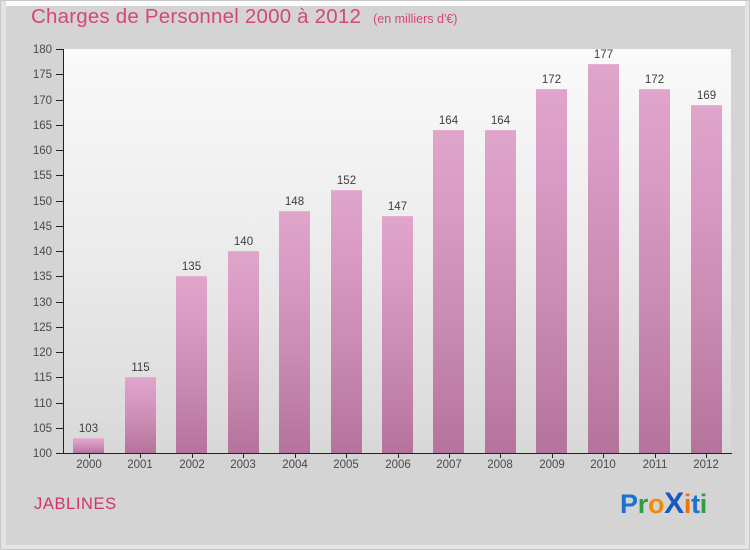 The height and width of the screenshot is (550, 750). I want to click on y-axis-tick: 145, so click(48, 227).